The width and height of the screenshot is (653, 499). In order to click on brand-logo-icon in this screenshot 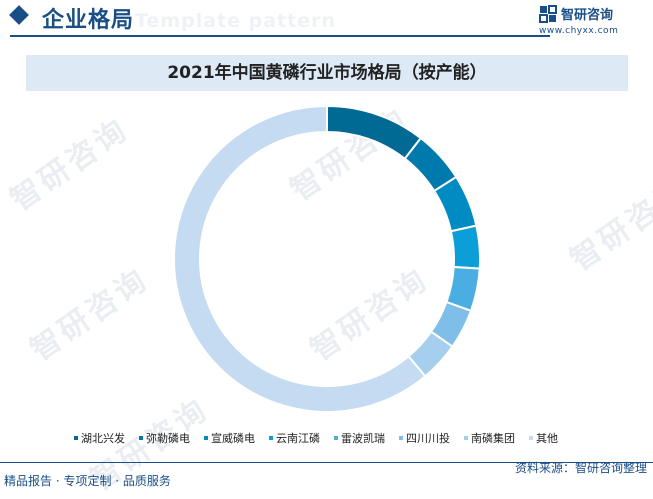, I will do `click(548, 14)`.